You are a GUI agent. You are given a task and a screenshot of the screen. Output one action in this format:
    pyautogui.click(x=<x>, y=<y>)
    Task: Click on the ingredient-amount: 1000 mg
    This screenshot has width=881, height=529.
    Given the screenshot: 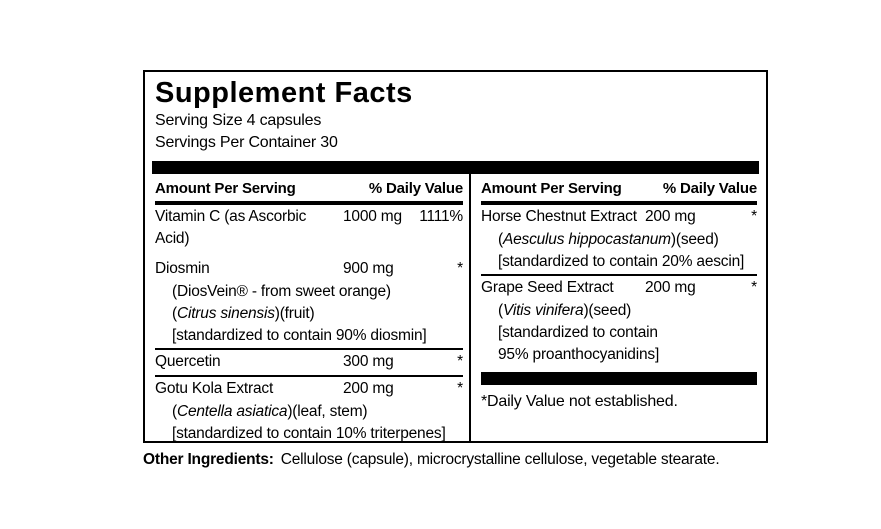 What is the action you would take?
    pyautogui.click(x=372, y=216)
    